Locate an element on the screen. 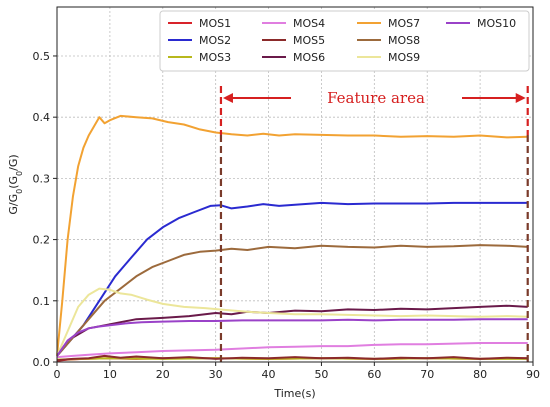  x-tick-label: 0 is located at coordinates (57, 374).